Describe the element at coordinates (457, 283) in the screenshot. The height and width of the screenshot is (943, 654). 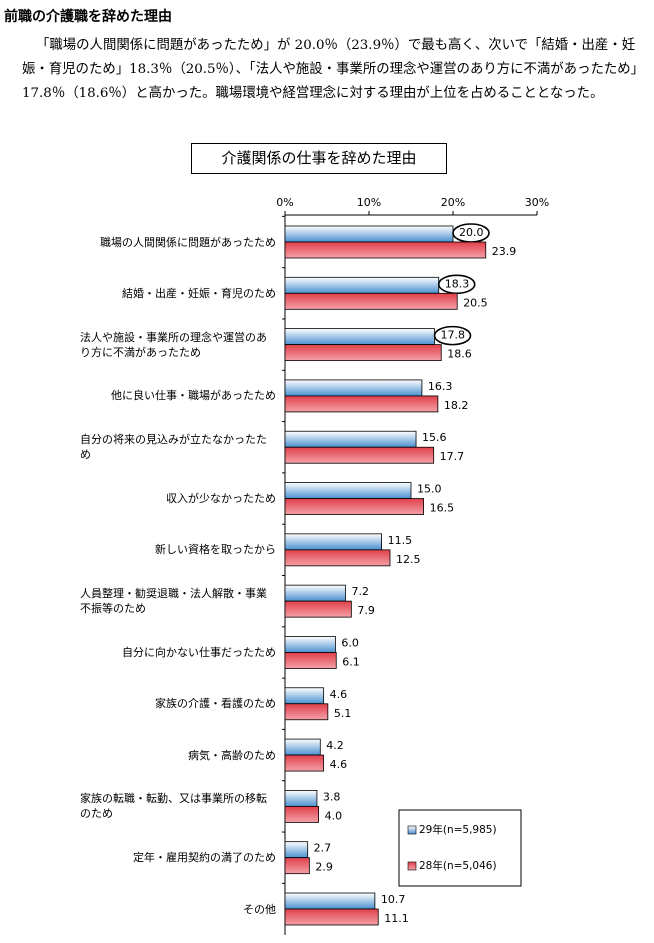
I see `value-label: 18.3` at that location.